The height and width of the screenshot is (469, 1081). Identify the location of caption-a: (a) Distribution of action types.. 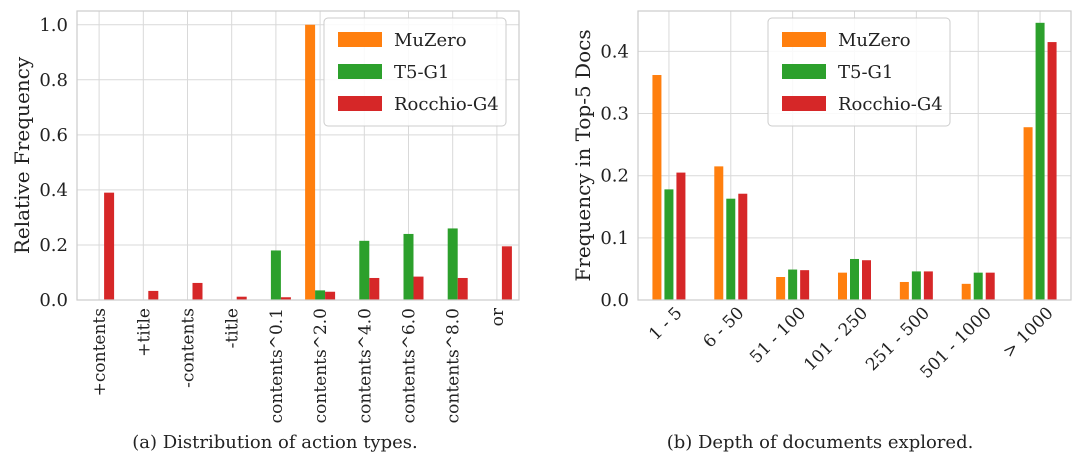
(275, 442).